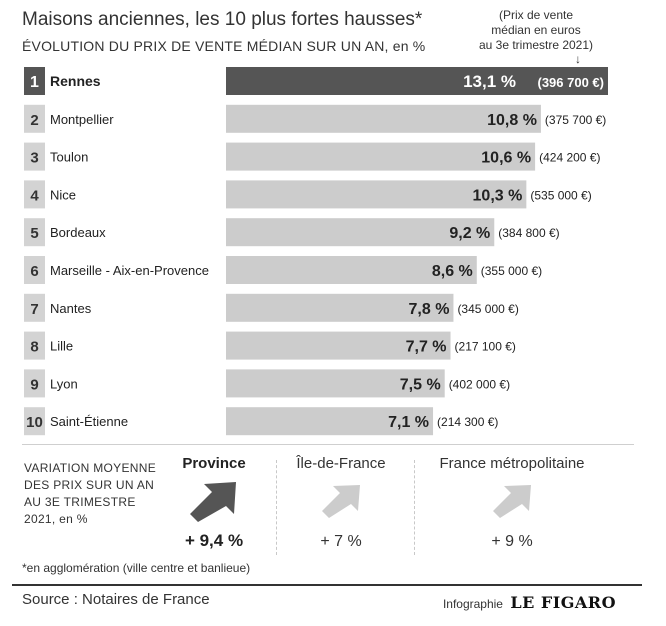  What do you see at coordinates (429, 309) in the screenshot?
I see `value-label: 7,8 %` at bounding box center [429, 309].